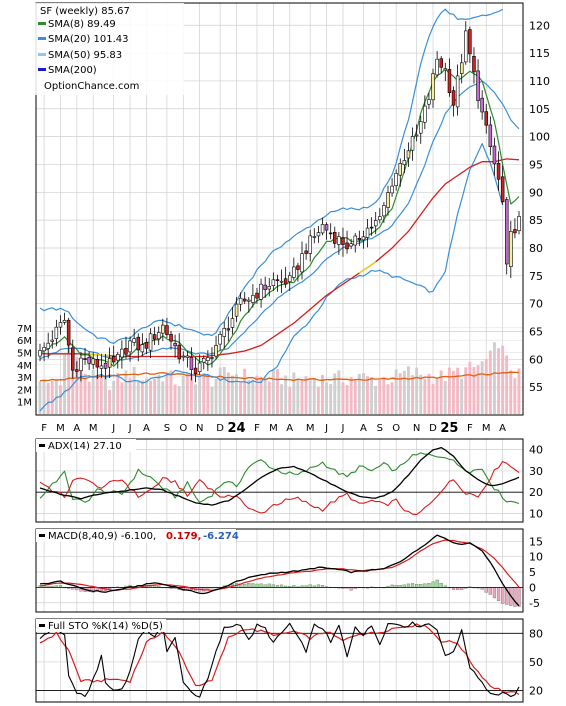 This screenshot has height=706, width=566. I want to click on price-tick-65: 65, so click(536, 332).